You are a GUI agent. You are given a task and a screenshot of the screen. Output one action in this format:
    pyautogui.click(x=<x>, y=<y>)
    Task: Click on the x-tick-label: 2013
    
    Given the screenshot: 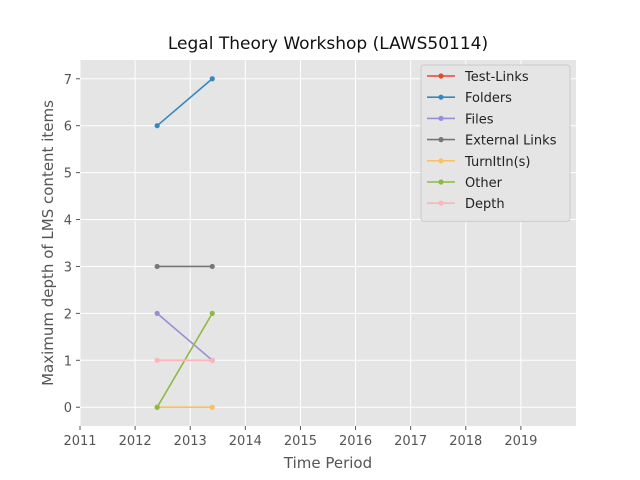 What is the action you would take?
    pyautogui.click(x=190, y=441)
    